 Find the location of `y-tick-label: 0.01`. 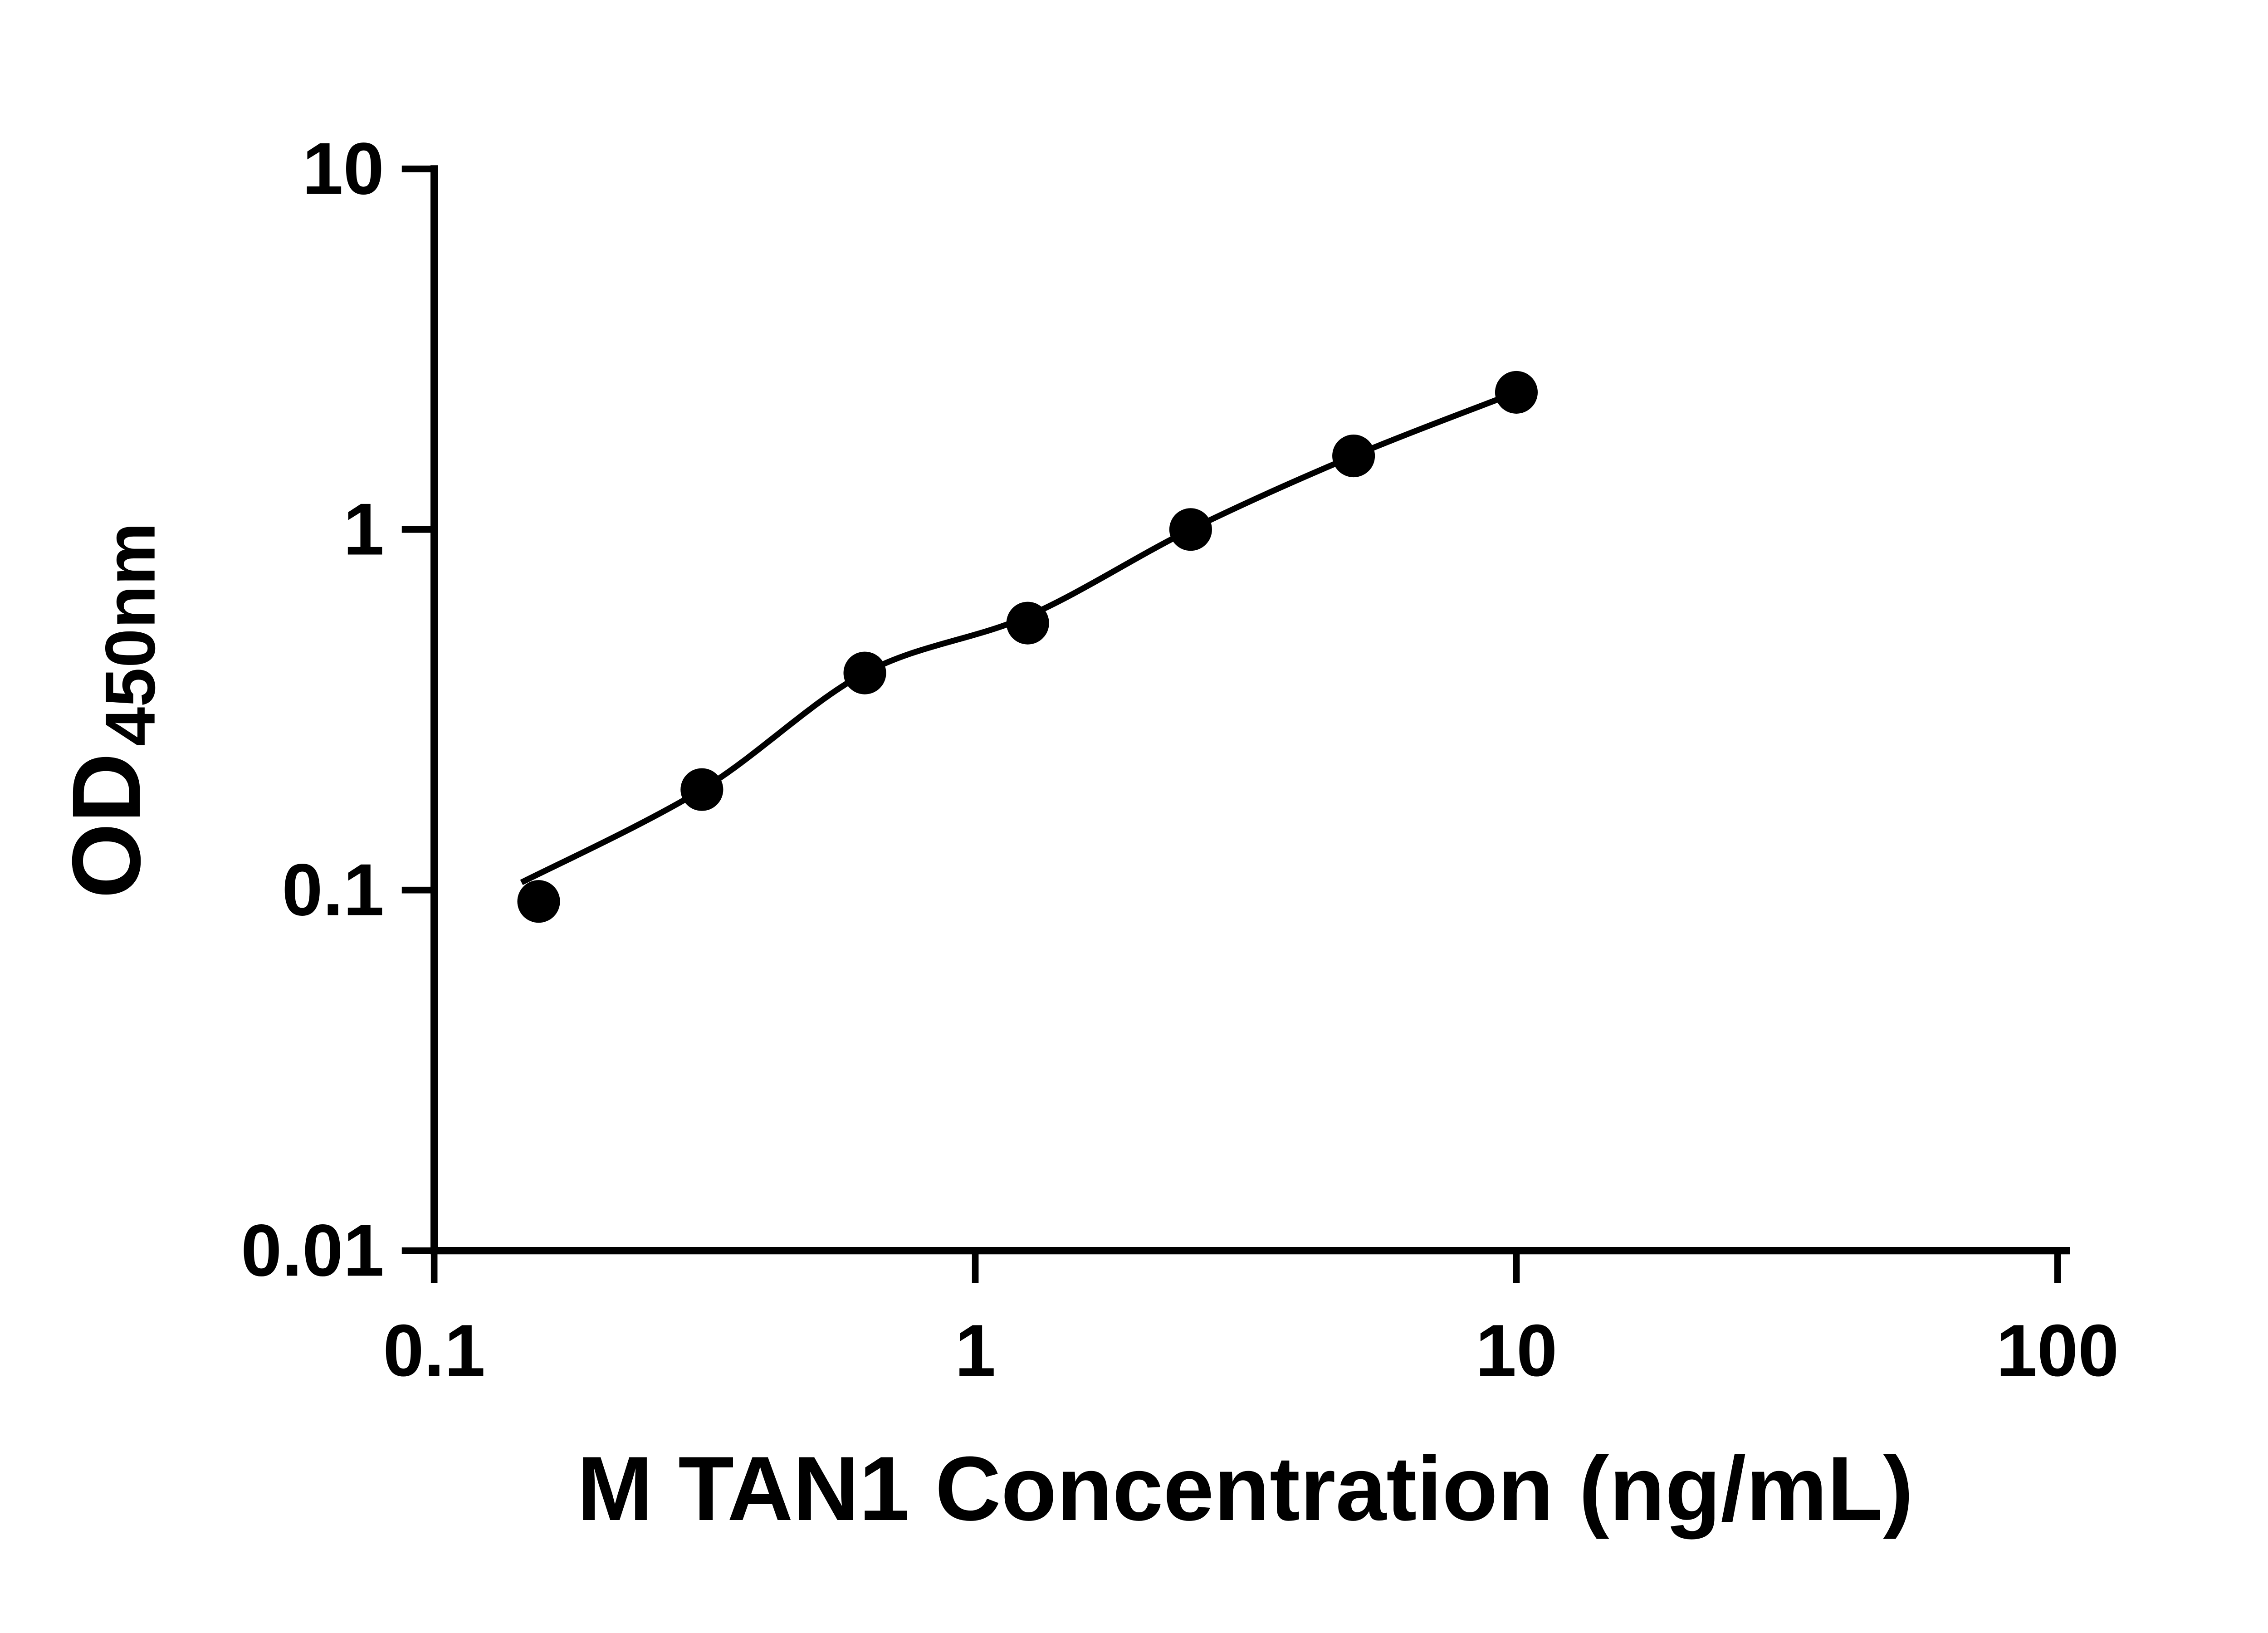

y-tick-label: 0.01 is located at coordinates (312, 1250).